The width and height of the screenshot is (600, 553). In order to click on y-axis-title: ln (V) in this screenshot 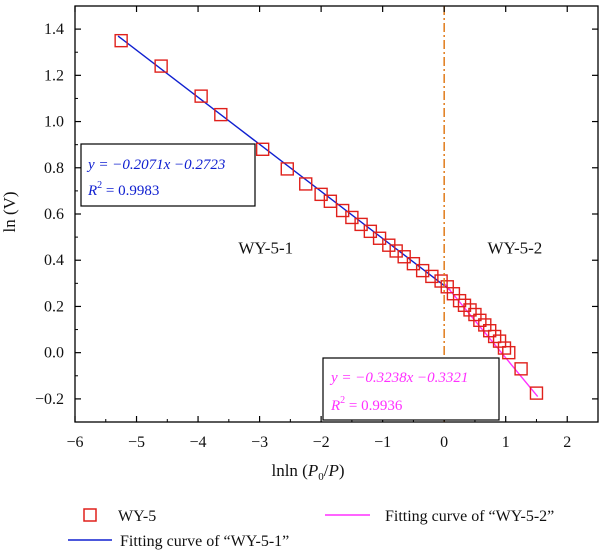, I will do `click(9, 211)`.